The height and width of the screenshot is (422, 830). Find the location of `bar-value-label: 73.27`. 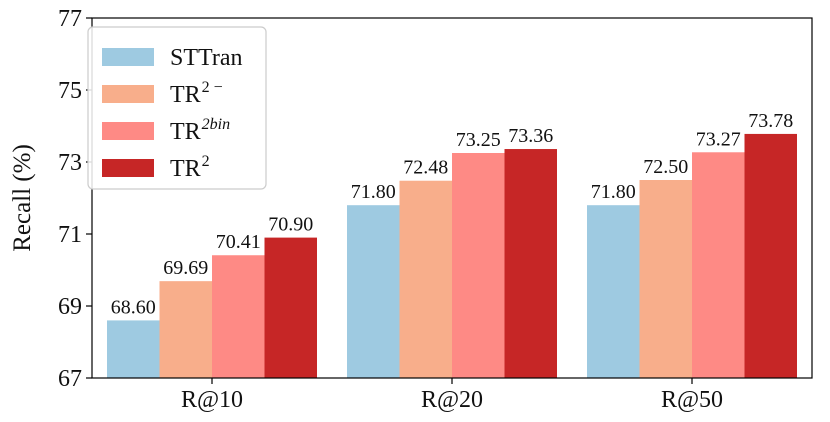

bar-value-label: 73.27 is located at coordinates (718, 139).